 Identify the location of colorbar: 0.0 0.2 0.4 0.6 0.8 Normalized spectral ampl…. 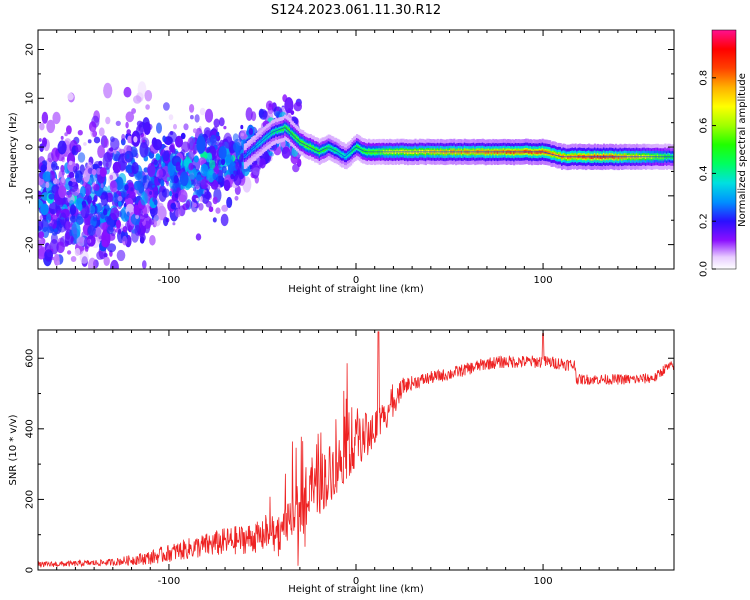
(723, 153).